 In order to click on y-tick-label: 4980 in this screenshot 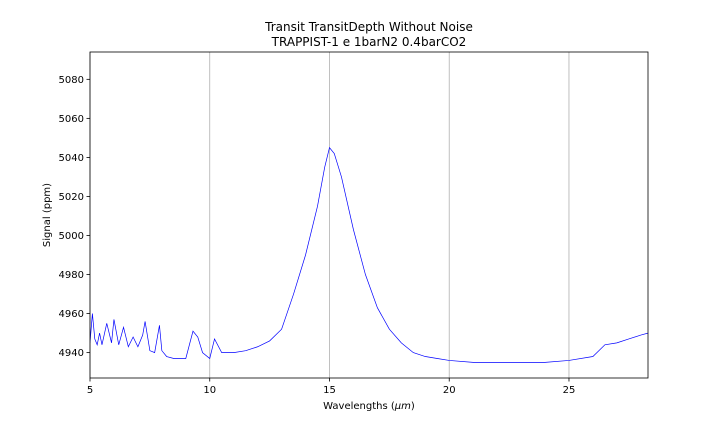, I will do `click(71, 275)`.